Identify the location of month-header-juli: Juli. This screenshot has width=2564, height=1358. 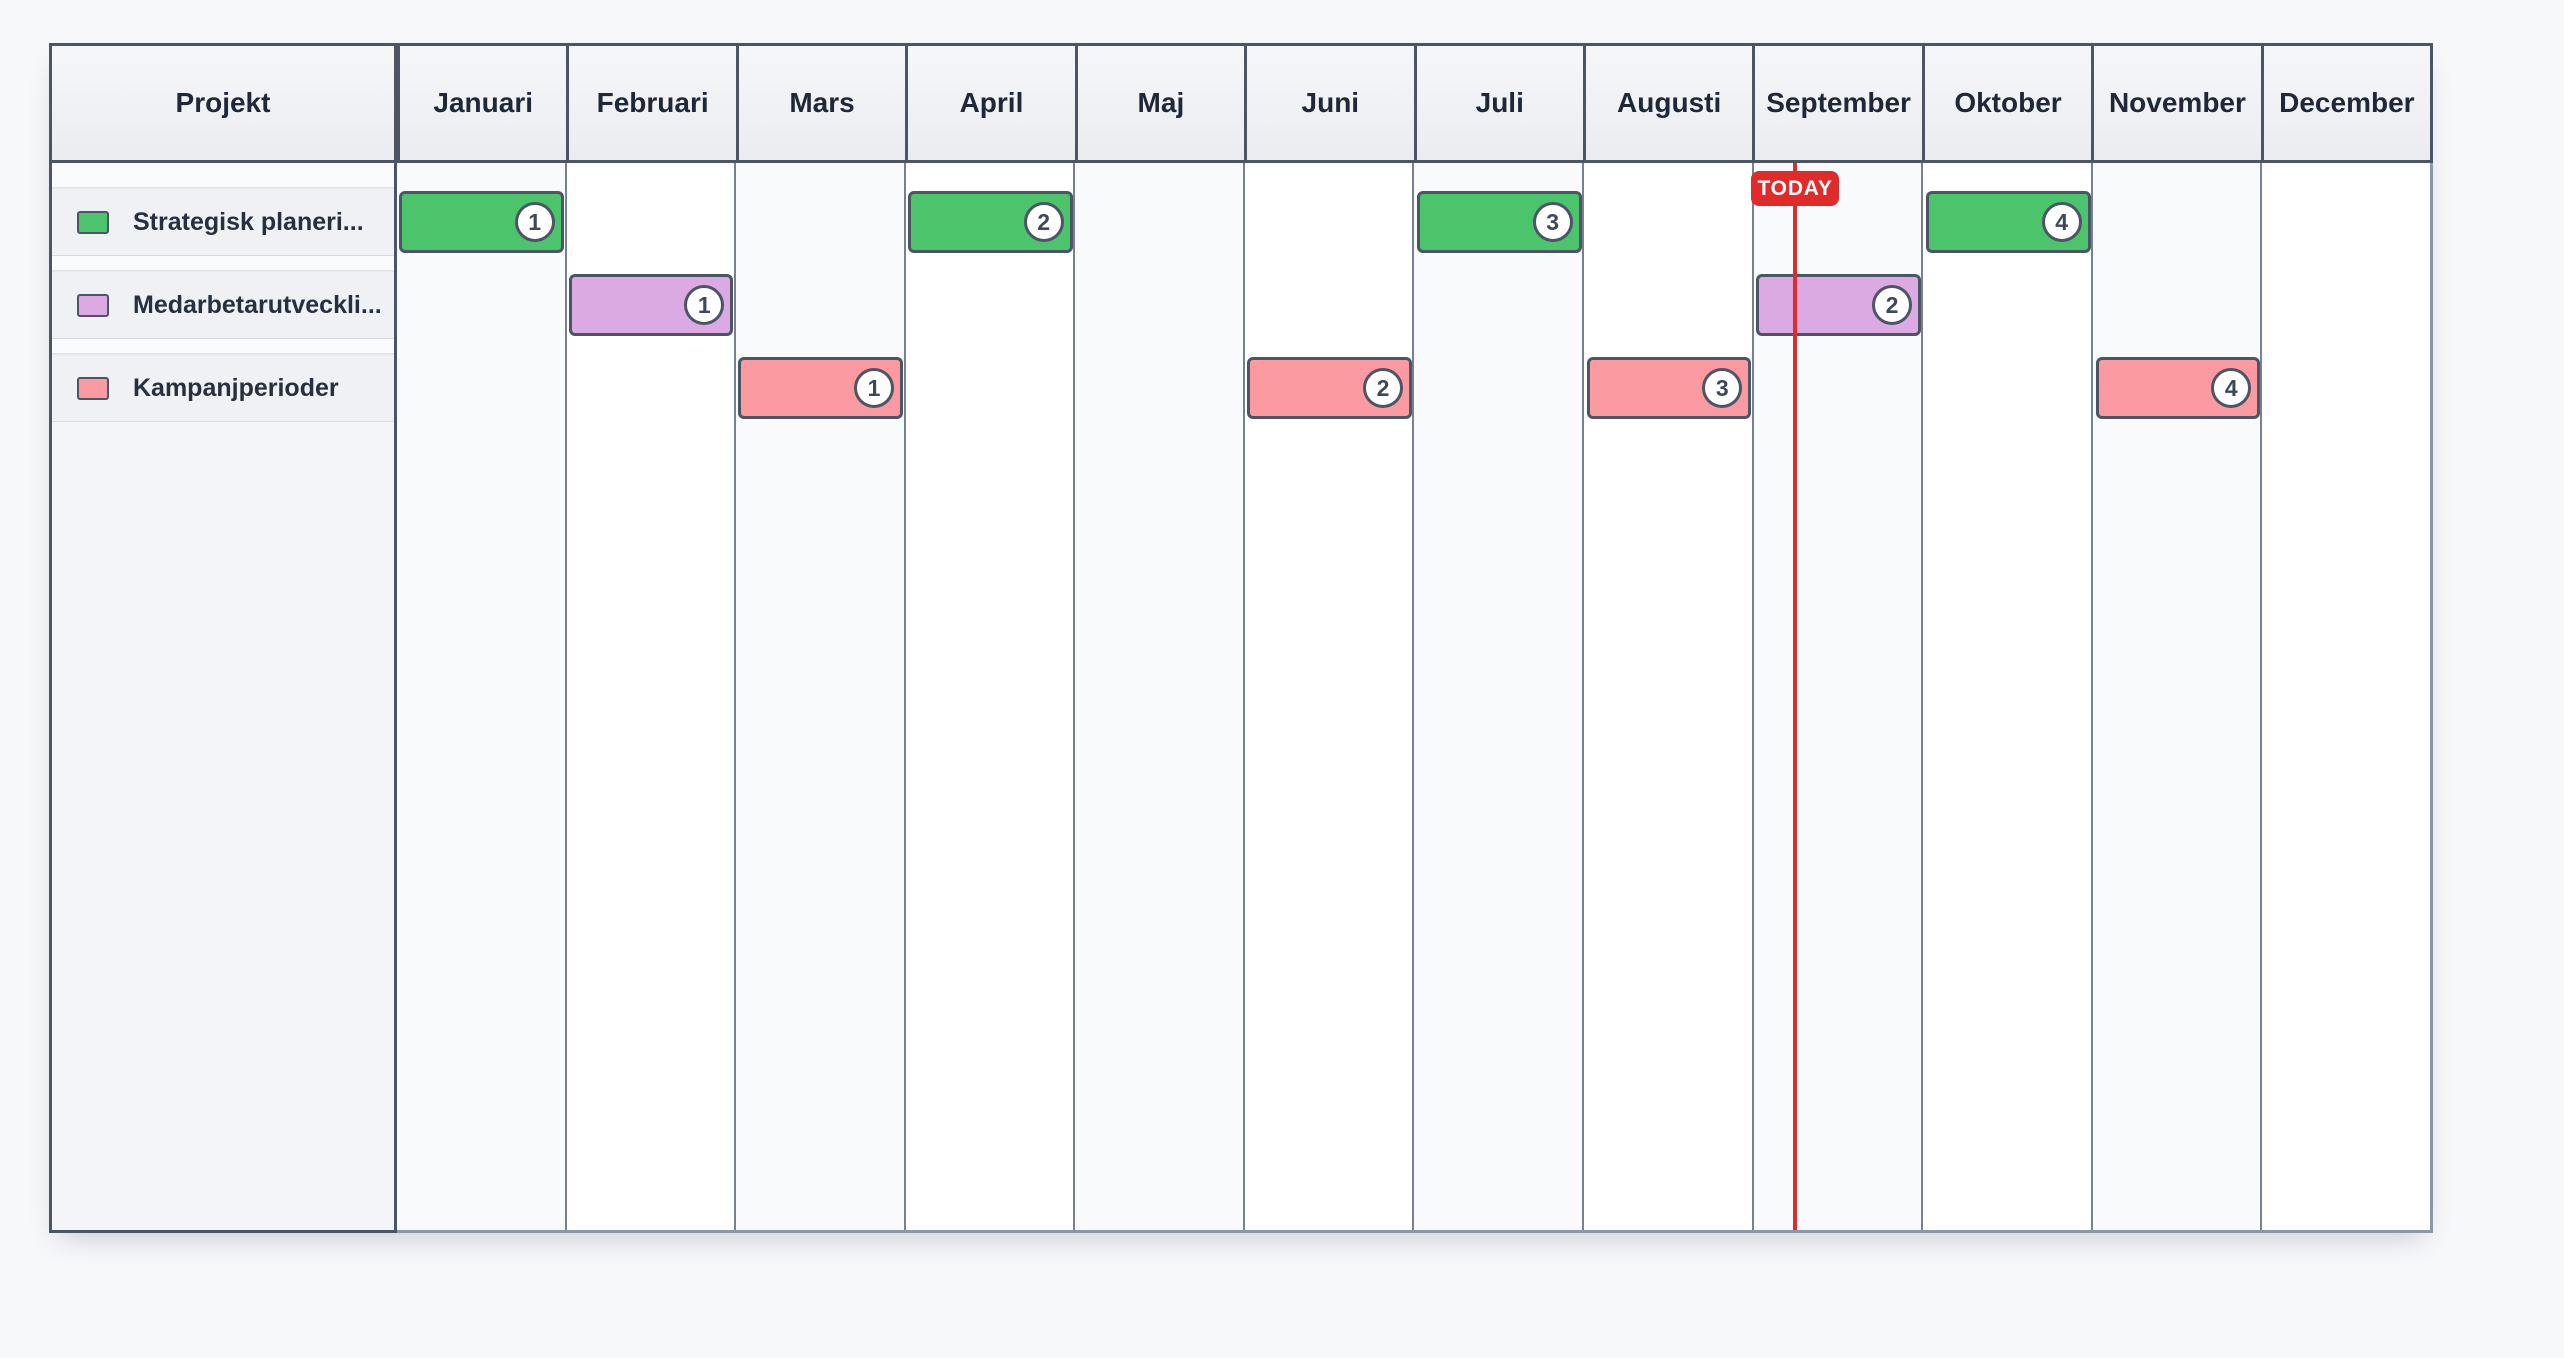
(1498, 103).